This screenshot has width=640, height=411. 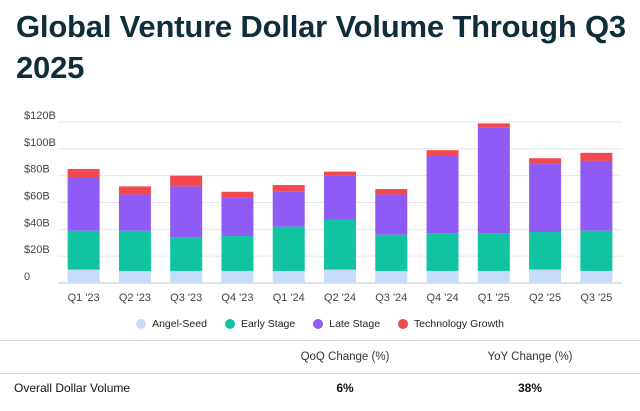 What do you see at coordinates (37, 170) in the screenshot?
I see `y-tick-label: $80B` at bounding box center [37, 170].